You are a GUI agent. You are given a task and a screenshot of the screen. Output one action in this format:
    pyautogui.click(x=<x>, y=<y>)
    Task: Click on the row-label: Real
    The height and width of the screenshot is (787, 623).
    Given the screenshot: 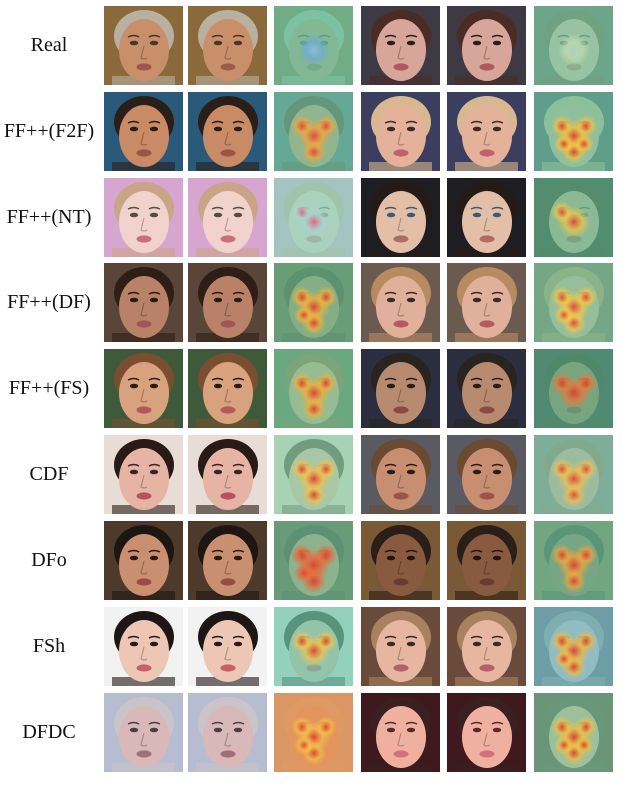 What is the action you would take?
    pyautogui.click(x=49, y=45)
    